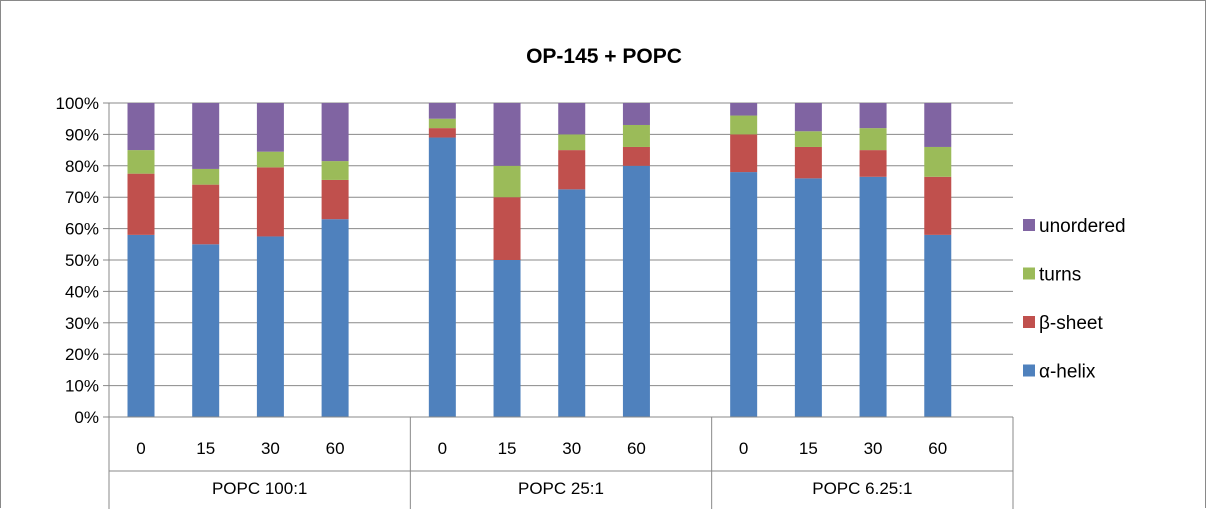 Image resolution: width=1206 pixels, height=509 pixels. What do you see at coordinates (82, 291) in the screenshot?
I see `y-tick-label: 40%` at bounding box center [82, 291].